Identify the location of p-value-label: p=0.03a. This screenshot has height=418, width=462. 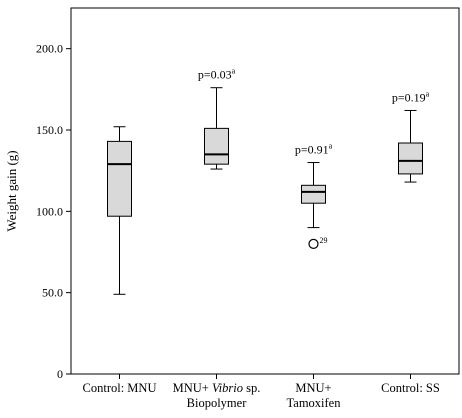
(217, 74).